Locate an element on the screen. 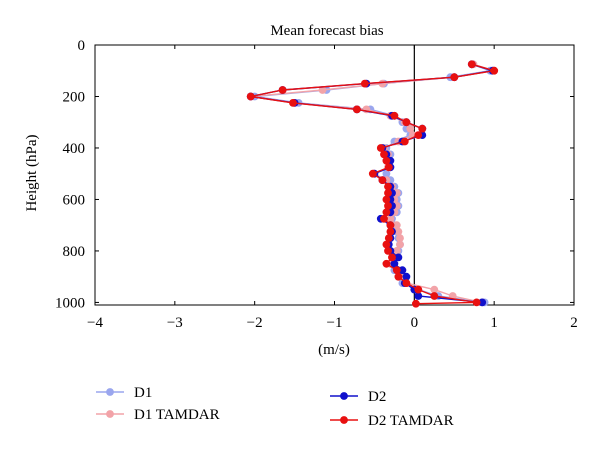  y-tick-label: 600 is located at coordinates (74, 200).